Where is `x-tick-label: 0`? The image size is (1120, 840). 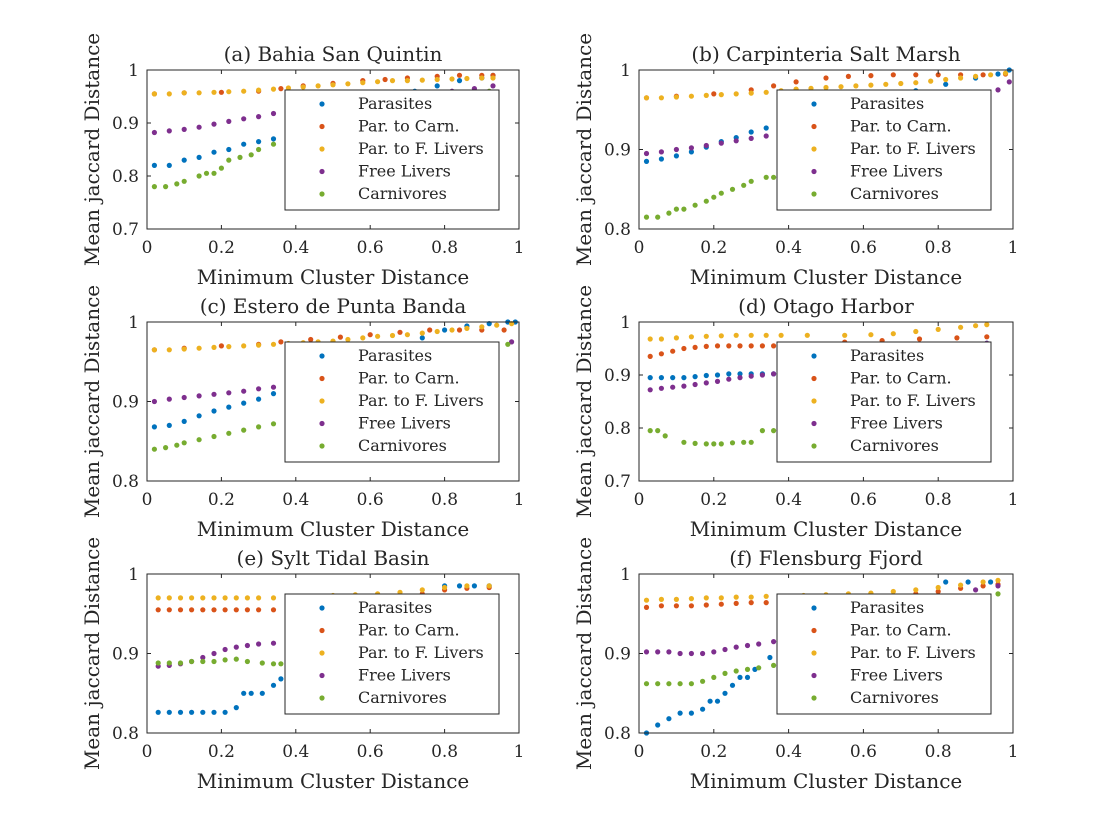
x-tick-label: 0 is located at coordinates (147, 752).